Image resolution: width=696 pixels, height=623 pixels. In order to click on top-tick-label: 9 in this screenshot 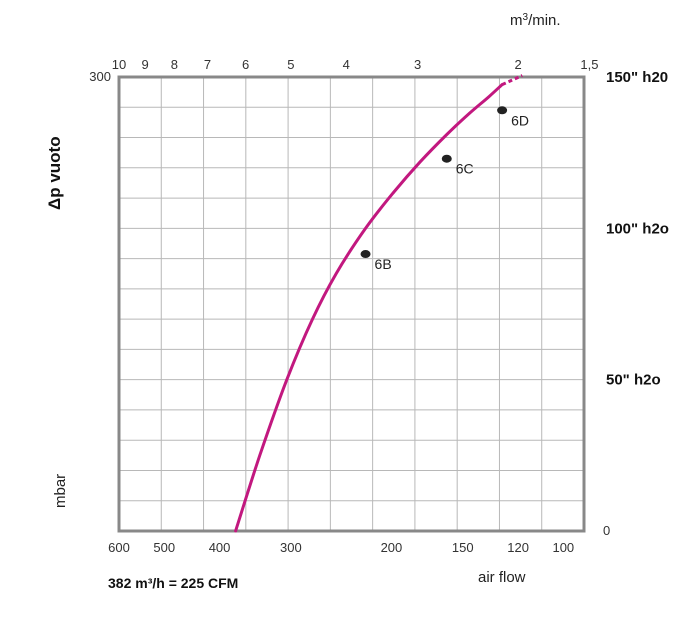, I will do `click(145, 64)`.